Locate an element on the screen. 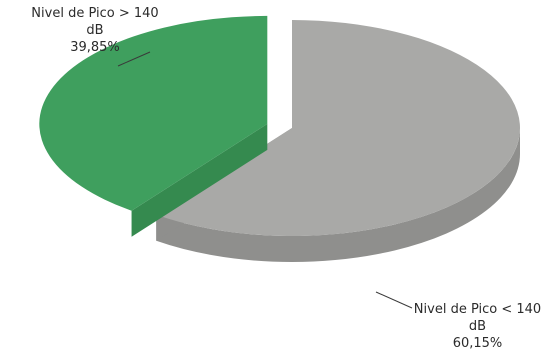 This screenshot has height=357, width=560. slice-peak-above-140-cut-face is located at coordinates (199, 180).